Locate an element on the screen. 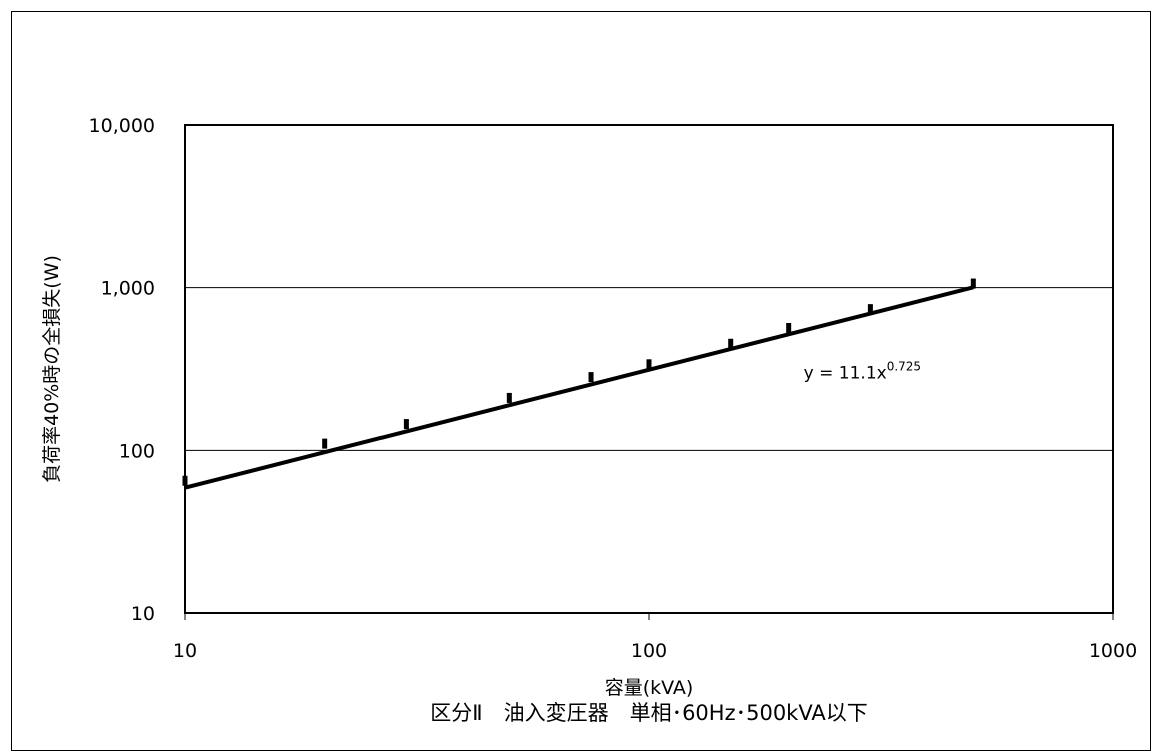  y-tick-label: 10 is located at coordinates (143, 614).